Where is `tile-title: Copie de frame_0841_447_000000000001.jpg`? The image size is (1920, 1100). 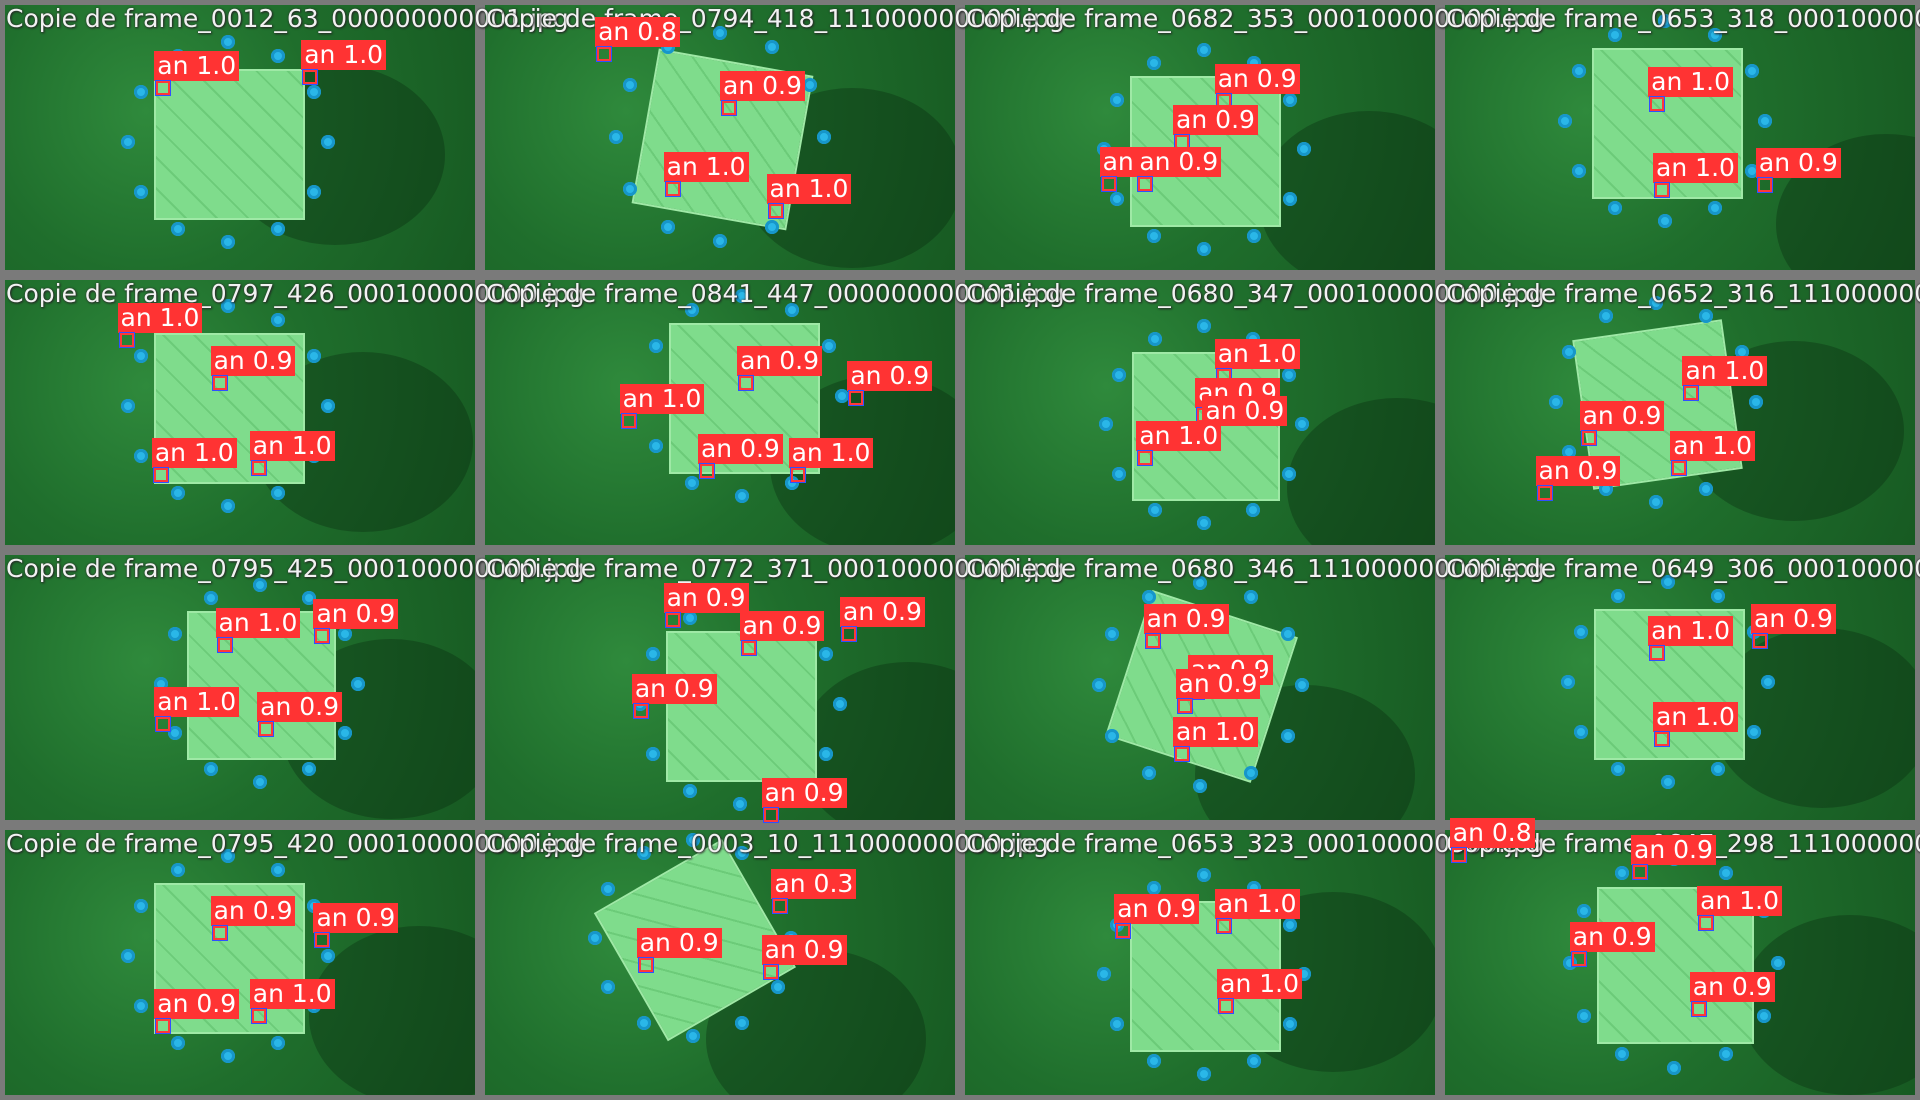
tile-title: Copie de frame_0841_447_000000000001.jpg is located at coordinates (775, 293).